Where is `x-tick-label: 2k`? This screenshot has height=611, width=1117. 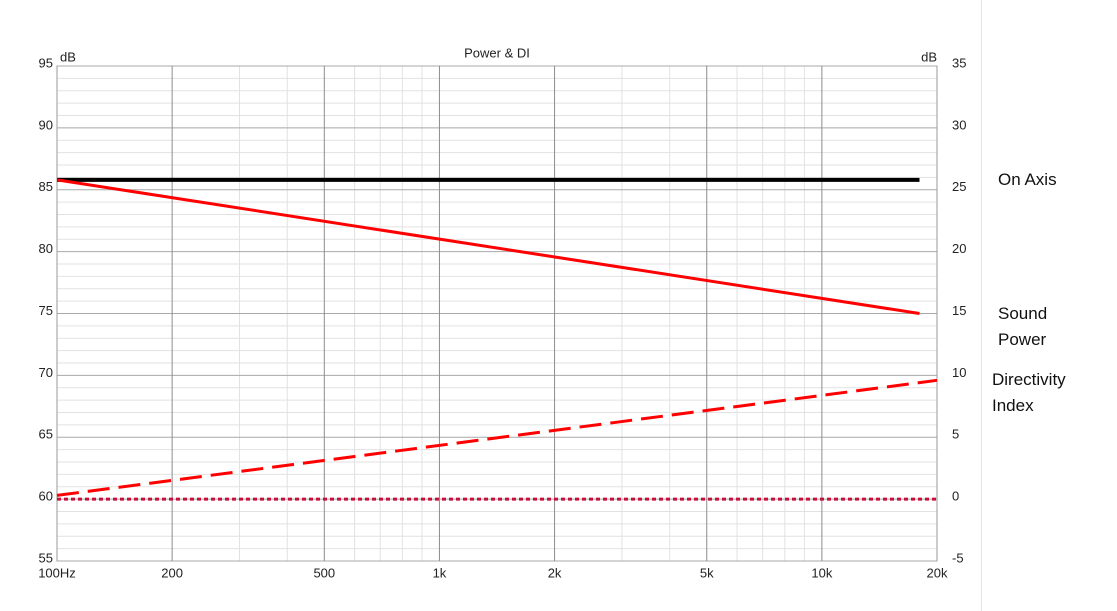 x-tick-label: 2k is located at coordinates (555, 572).